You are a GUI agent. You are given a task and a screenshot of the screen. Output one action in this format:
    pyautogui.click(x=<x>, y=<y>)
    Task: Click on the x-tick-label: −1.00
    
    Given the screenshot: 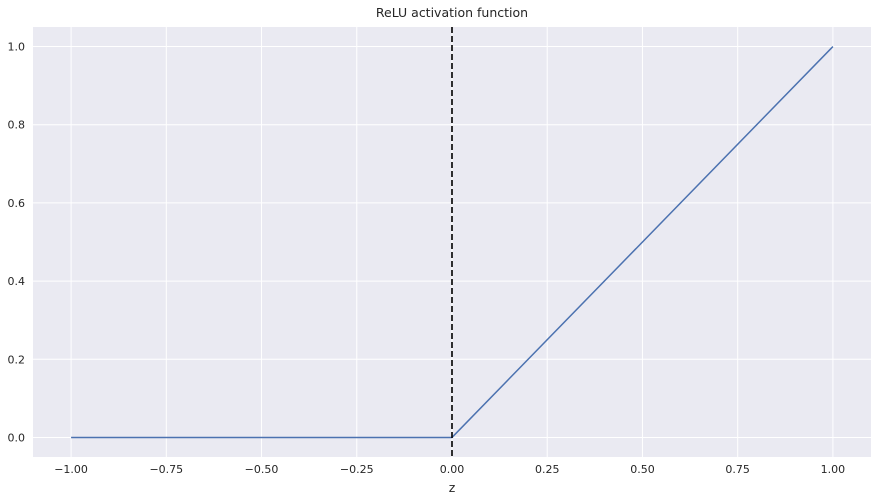 What is the action you would take?
    pyautogui.click(x=71, y=469)
    